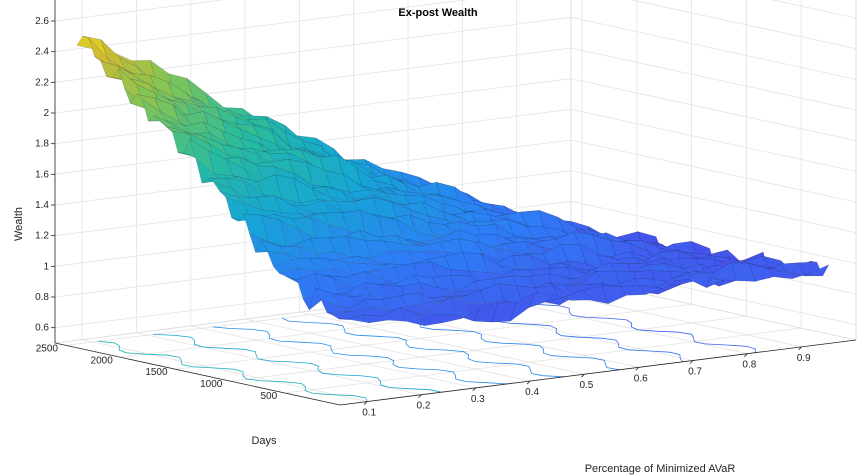 The height and width of the screenshot is (476, 867). Describe the element at coordinates (42, 236) in the screenshot. I see `z-tick-label: 1.2` at that location.